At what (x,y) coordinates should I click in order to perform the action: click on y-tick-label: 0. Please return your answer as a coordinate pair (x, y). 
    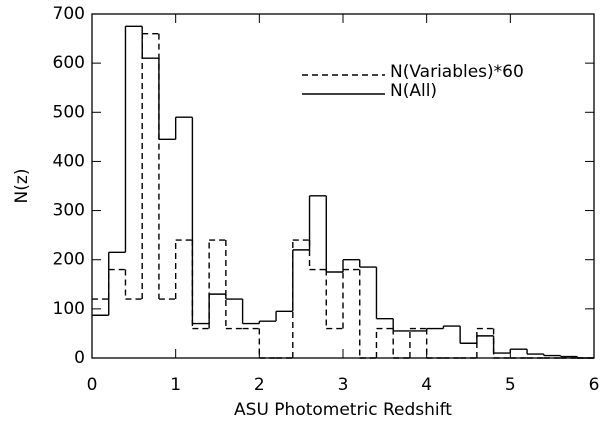
    Looking at the image, I should click on (79, 358).